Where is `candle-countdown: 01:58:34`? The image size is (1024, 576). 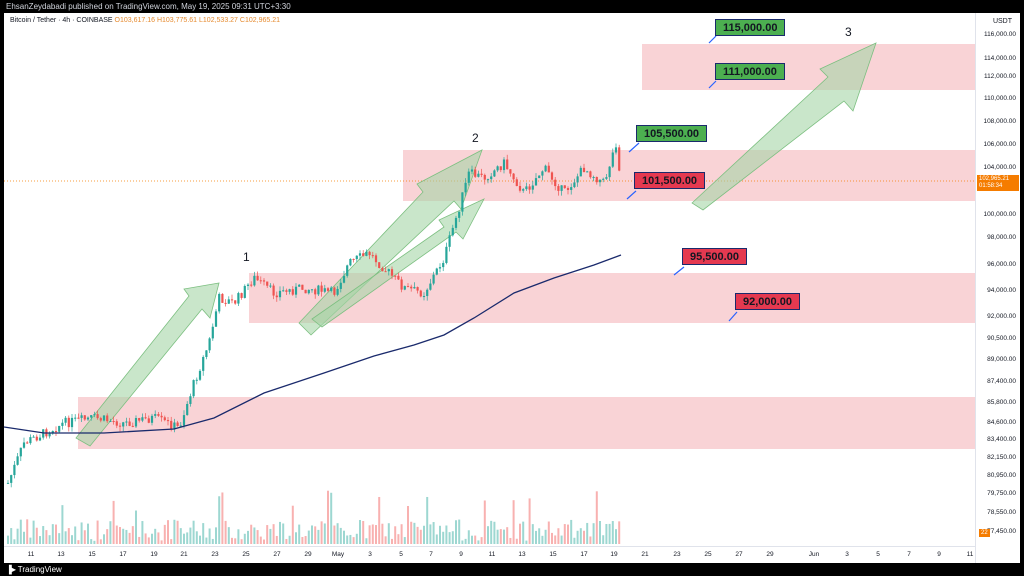
candle-countdown: 01:58:34 is located at coordinates (991, 186).